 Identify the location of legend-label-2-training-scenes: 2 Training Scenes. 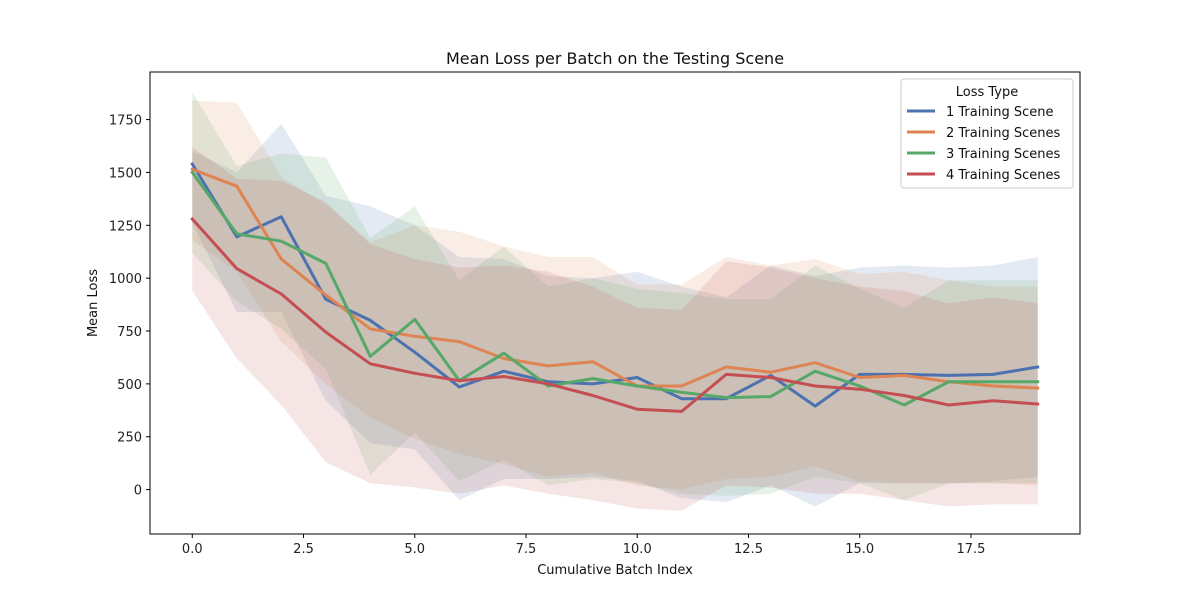
(1003, 133).